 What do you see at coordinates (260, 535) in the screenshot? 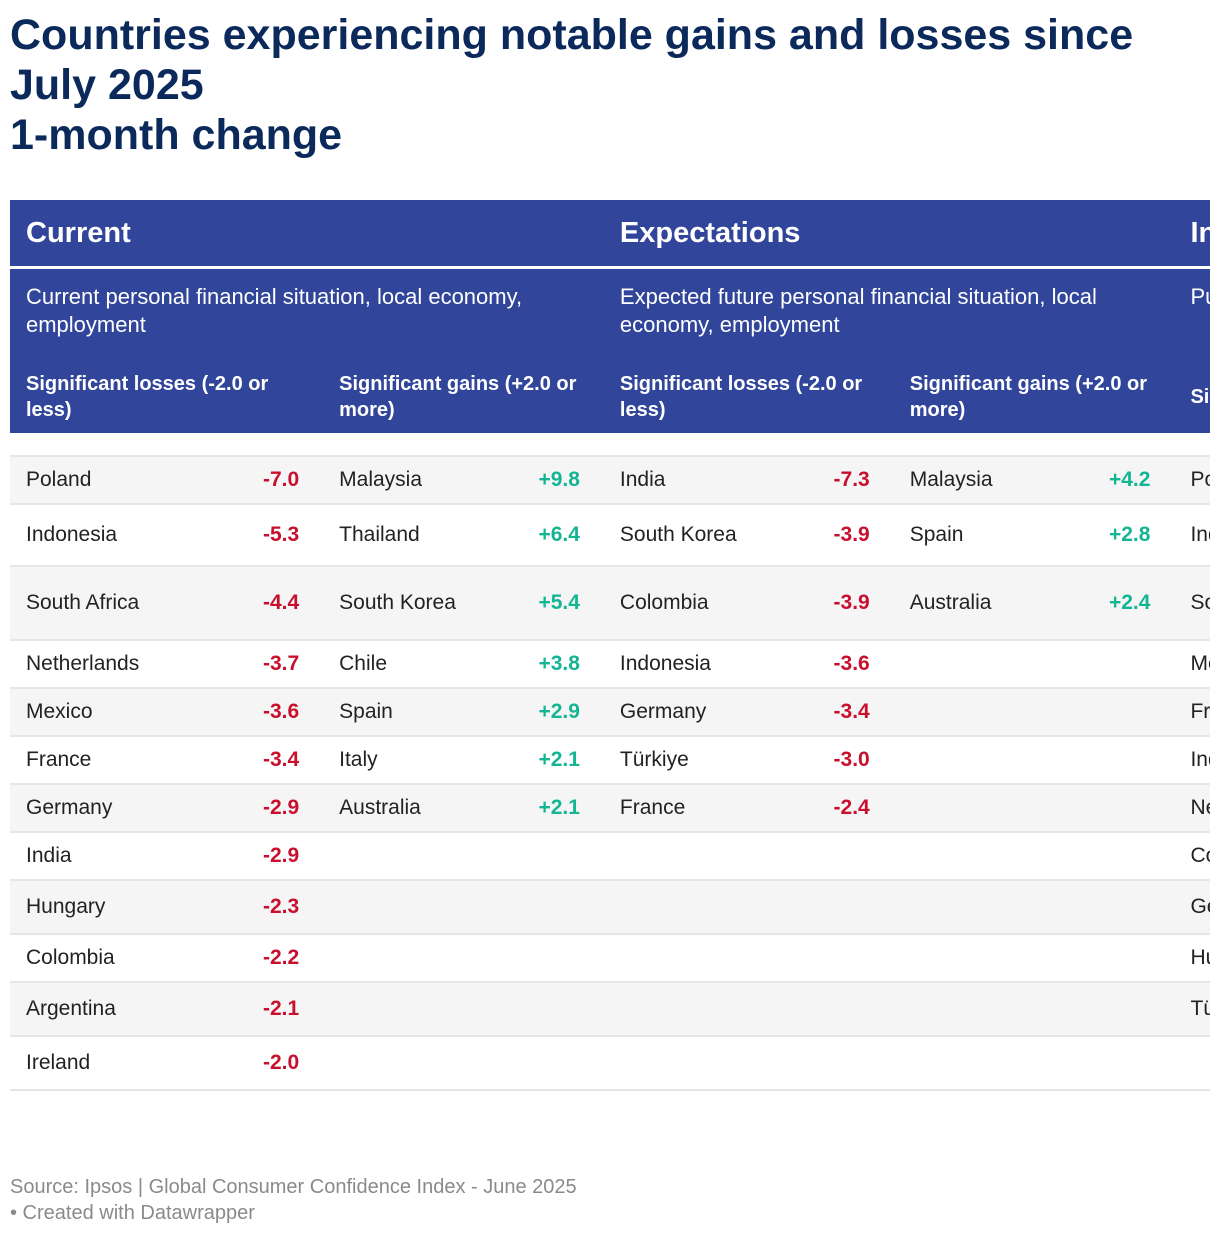
I see `value-cell: -5.3` at bounding box center [260, 535].